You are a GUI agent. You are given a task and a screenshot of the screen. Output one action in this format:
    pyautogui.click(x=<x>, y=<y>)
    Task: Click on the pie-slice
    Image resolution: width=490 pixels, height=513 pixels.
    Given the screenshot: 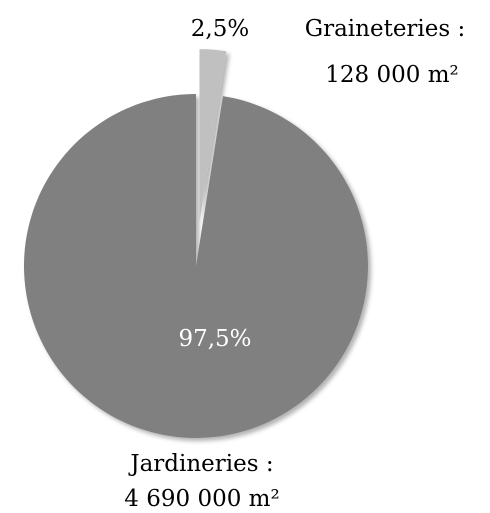 What is the action you would take?
    pyautogui.click(x=213, y=135)
    